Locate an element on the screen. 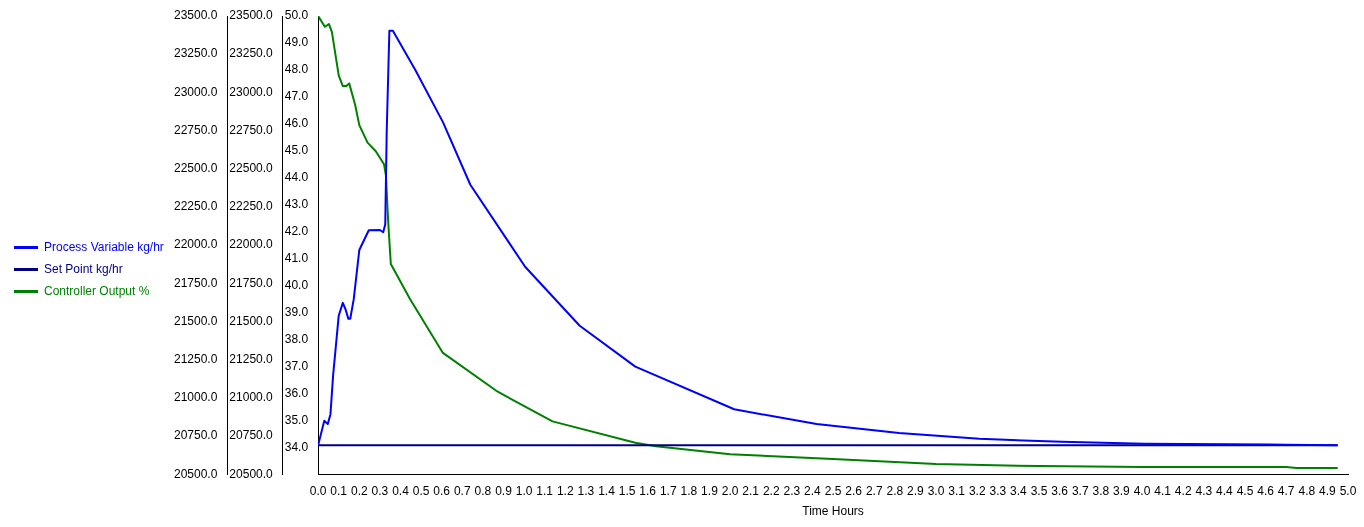  x-tick-label: 1.9 is located at coordinates (710, 490).